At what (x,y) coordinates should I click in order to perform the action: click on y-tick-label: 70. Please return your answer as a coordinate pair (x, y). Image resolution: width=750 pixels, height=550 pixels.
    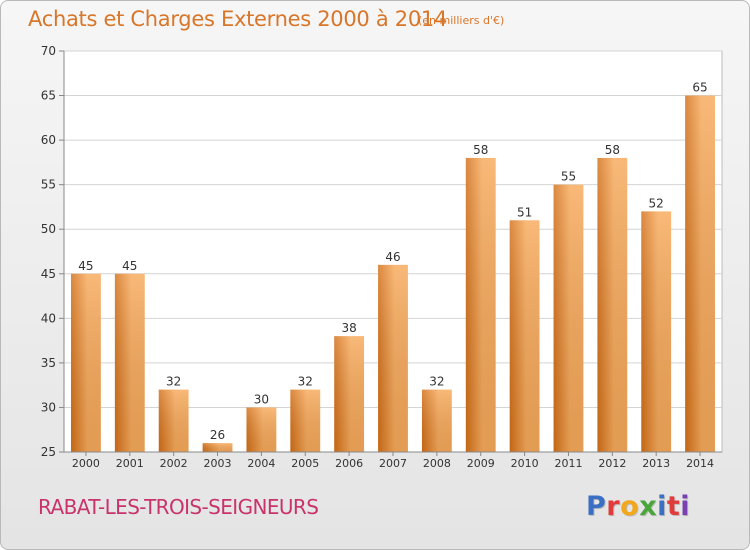
    Looking at the image, I should click on (48, 51).